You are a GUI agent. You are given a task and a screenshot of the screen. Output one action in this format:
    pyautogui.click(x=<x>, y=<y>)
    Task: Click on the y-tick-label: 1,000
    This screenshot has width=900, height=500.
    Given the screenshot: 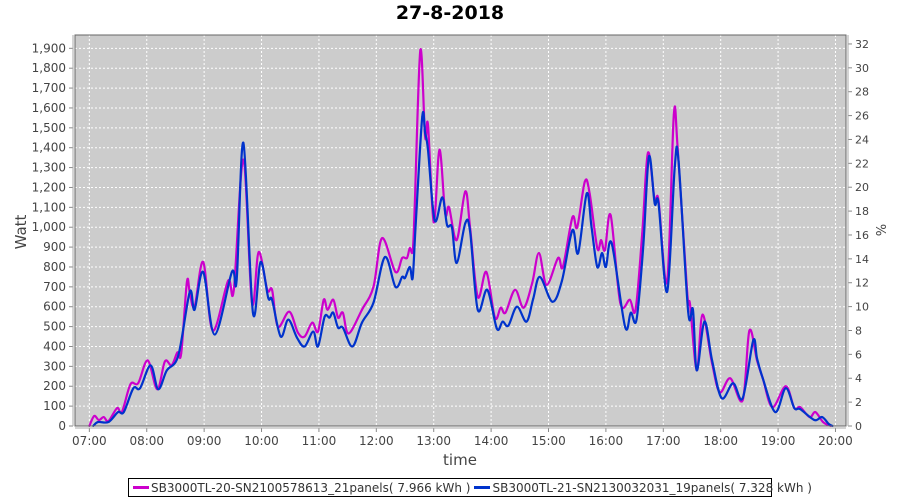 What is the action you would take?
    pyautogui.click(x=49, y=227)
    